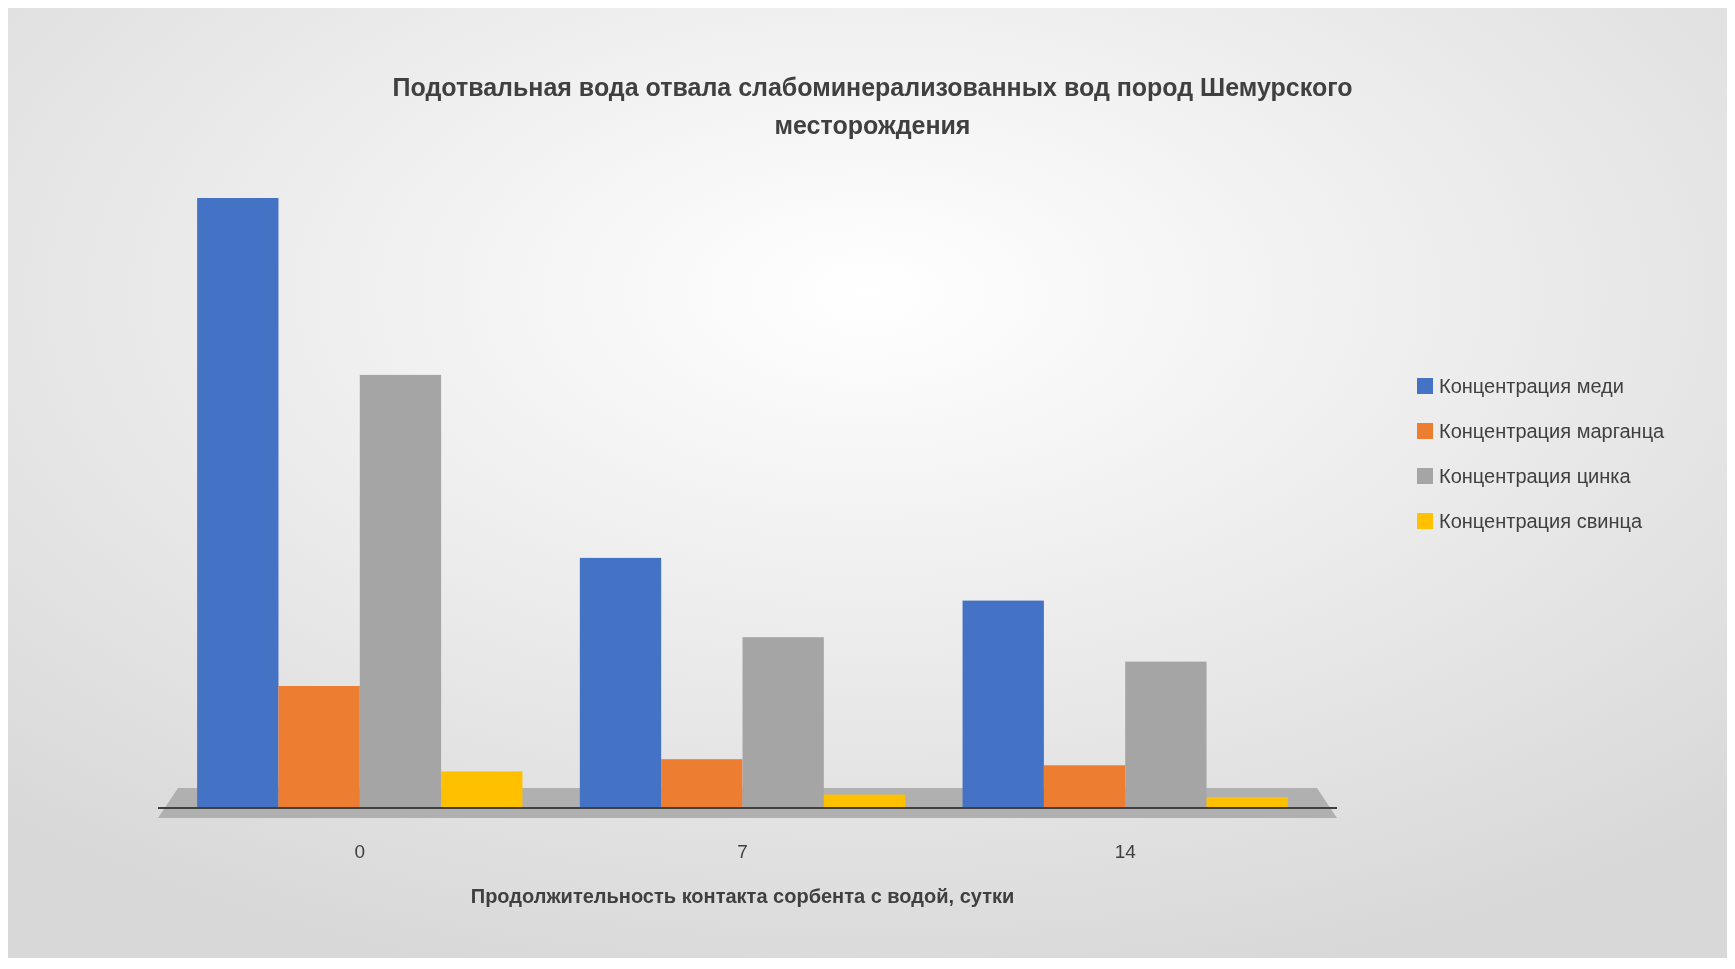 The height and width of the screenshot is (969, 1735). I want to click on legend-label: Концентрация свинца, so click(1541, 521).